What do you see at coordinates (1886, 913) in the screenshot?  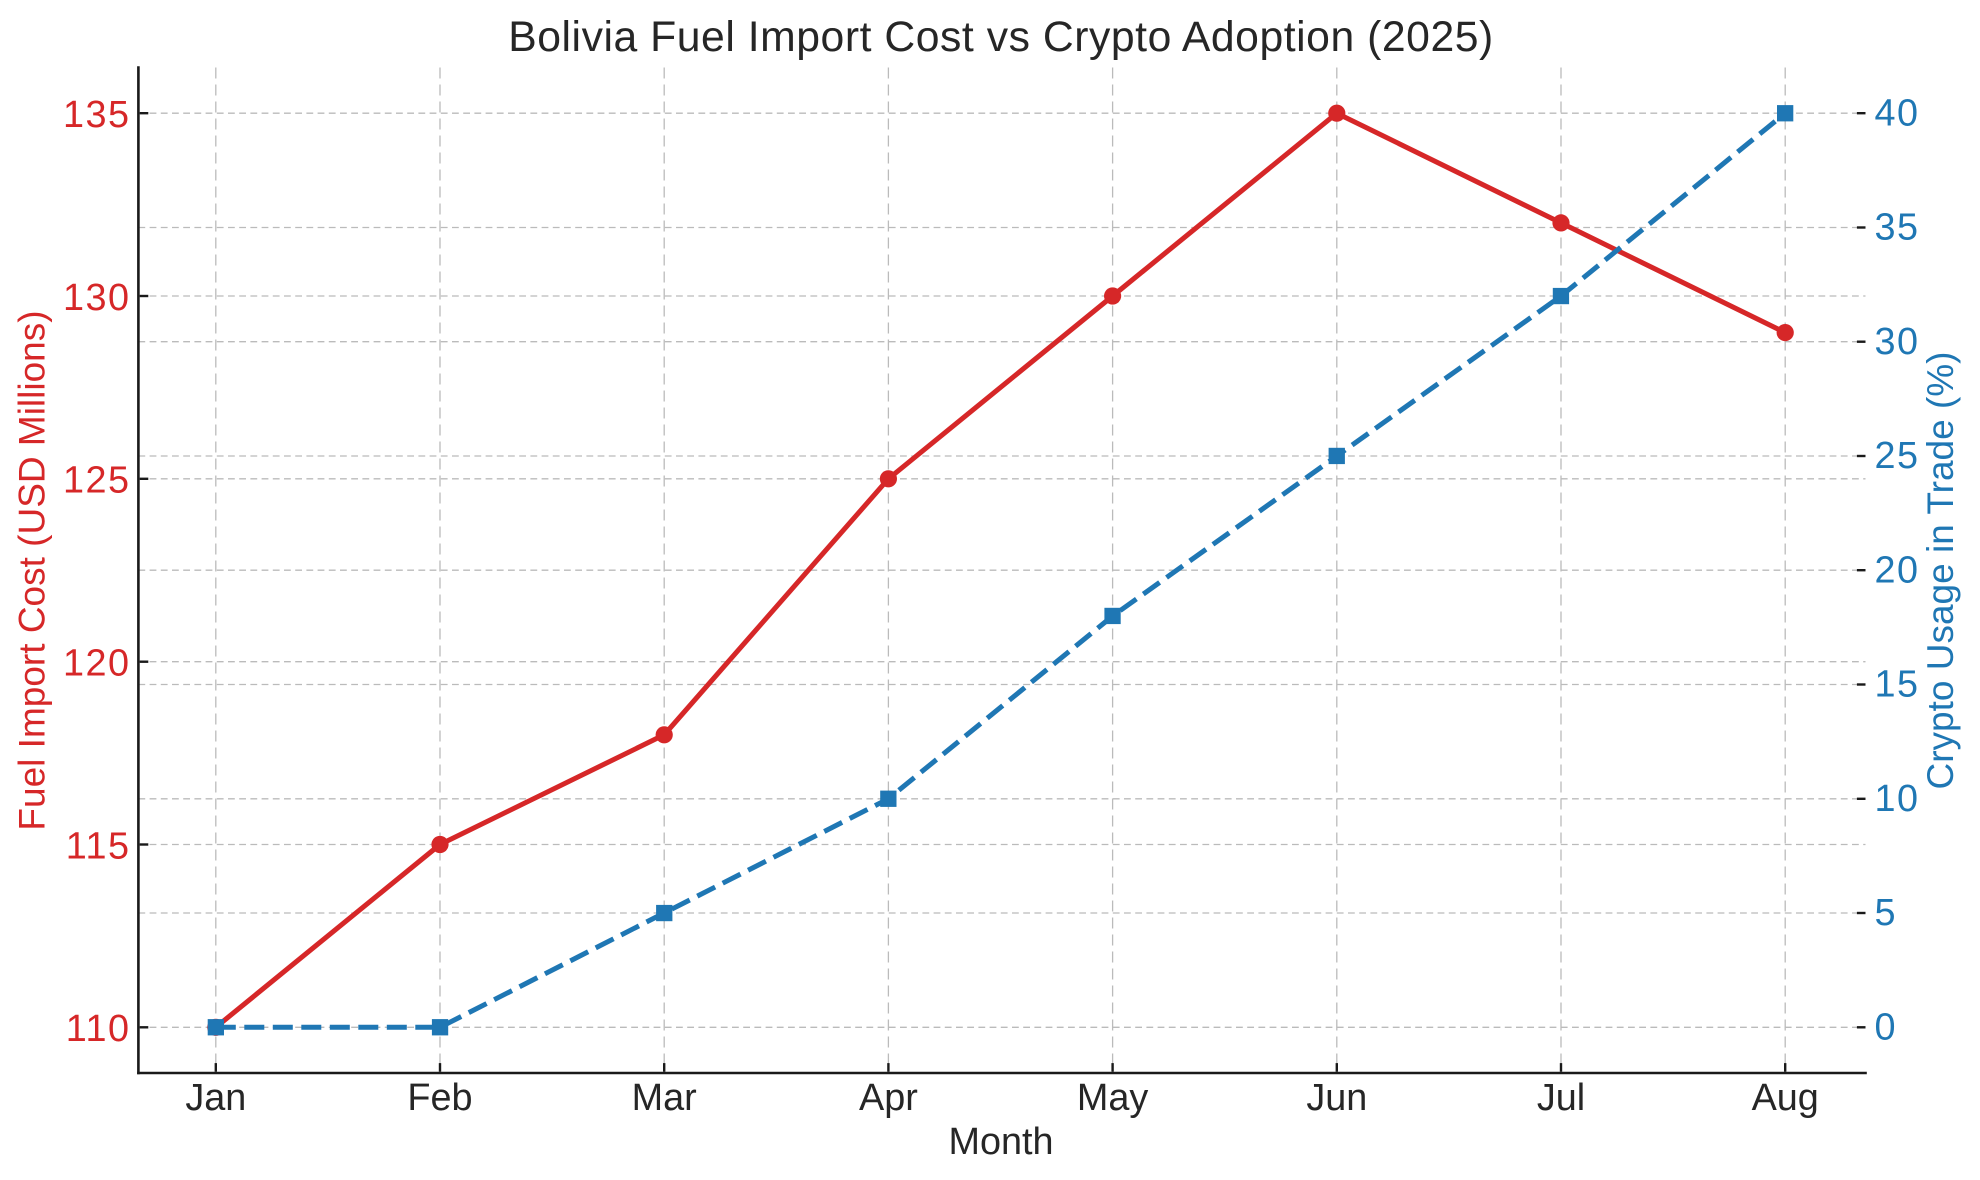 I see `svg-text: 5` at bounding box center [1886, 913].